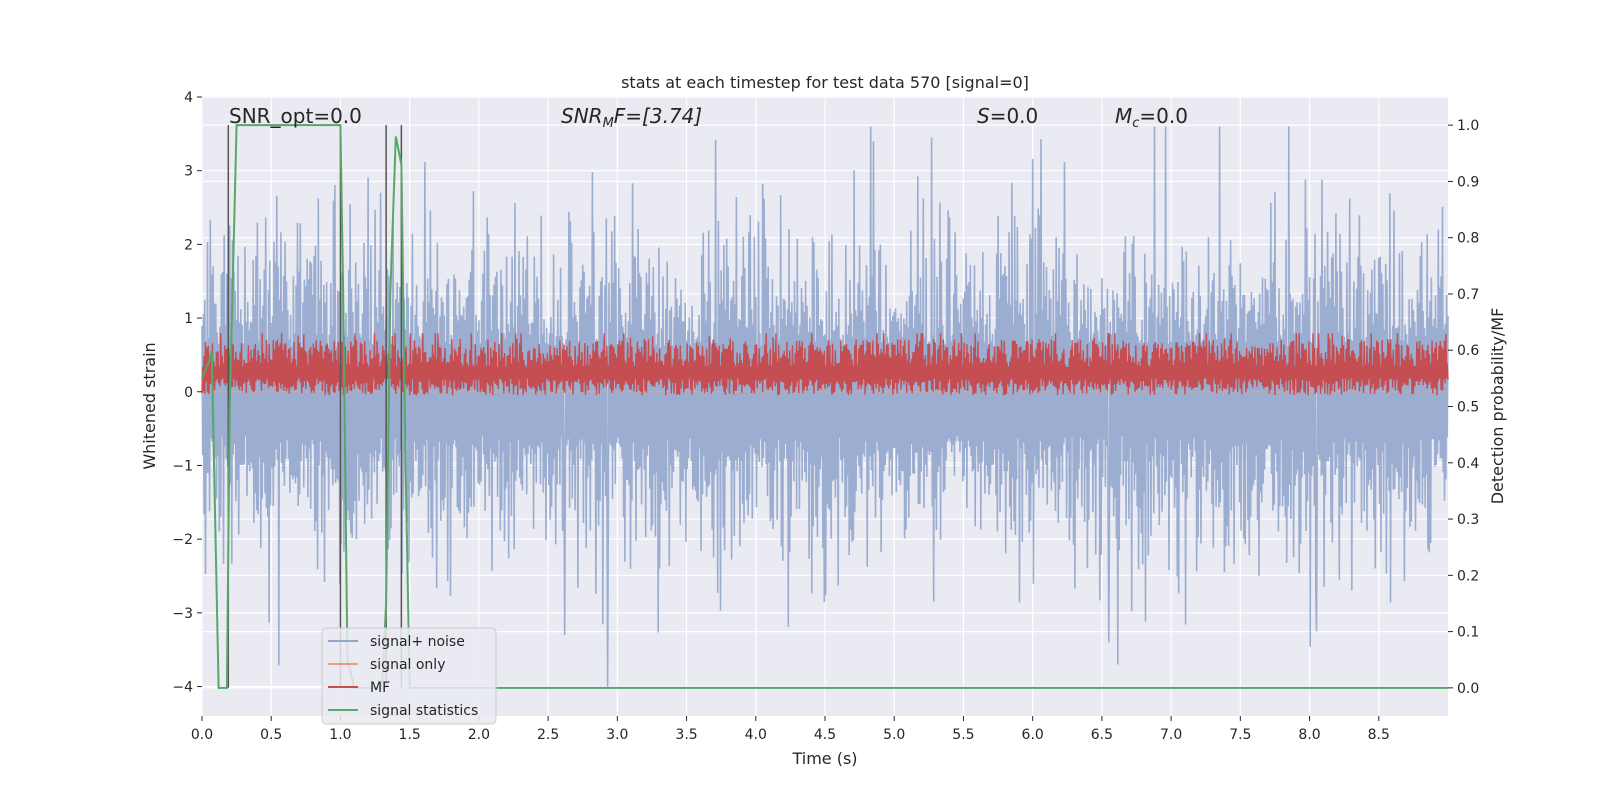 This screenshot has width=1600, height=800. I want to click on y-axis-label: Whitened strain, so click(149, 405).